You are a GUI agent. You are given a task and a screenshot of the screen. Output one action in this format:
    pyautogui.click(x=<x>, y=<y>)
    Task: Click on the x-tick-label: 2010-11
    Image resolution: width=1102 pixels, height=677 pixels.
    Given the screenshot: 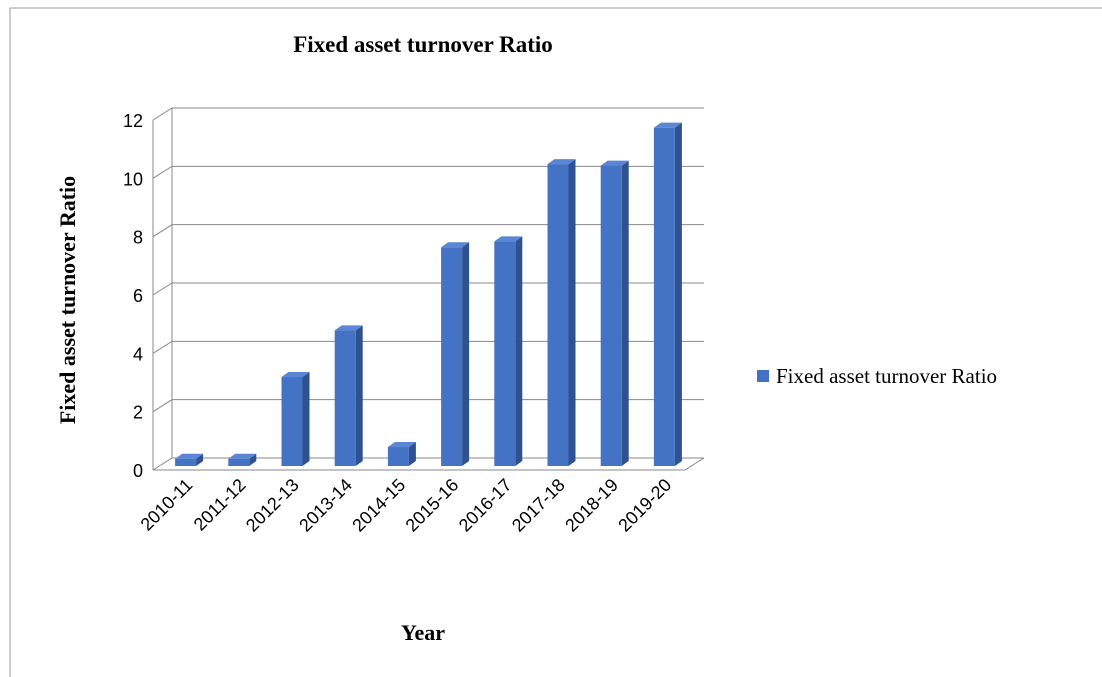 What is the action you would take?
    pyautogui.click(x=167, y=505)
    